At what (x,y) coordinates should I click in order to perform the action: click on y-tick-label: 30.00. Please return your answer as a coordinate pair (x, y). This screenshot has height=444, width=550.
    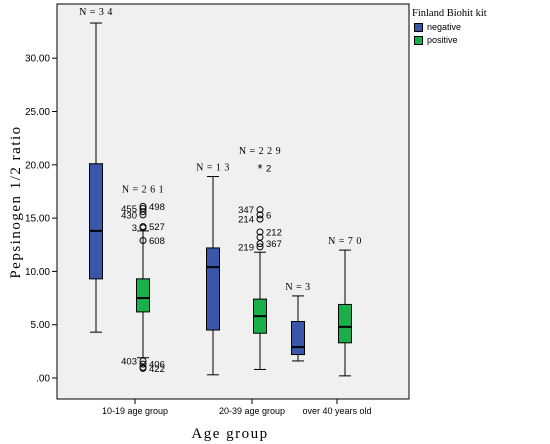
    Looking at the image, I should click on (37, 59).